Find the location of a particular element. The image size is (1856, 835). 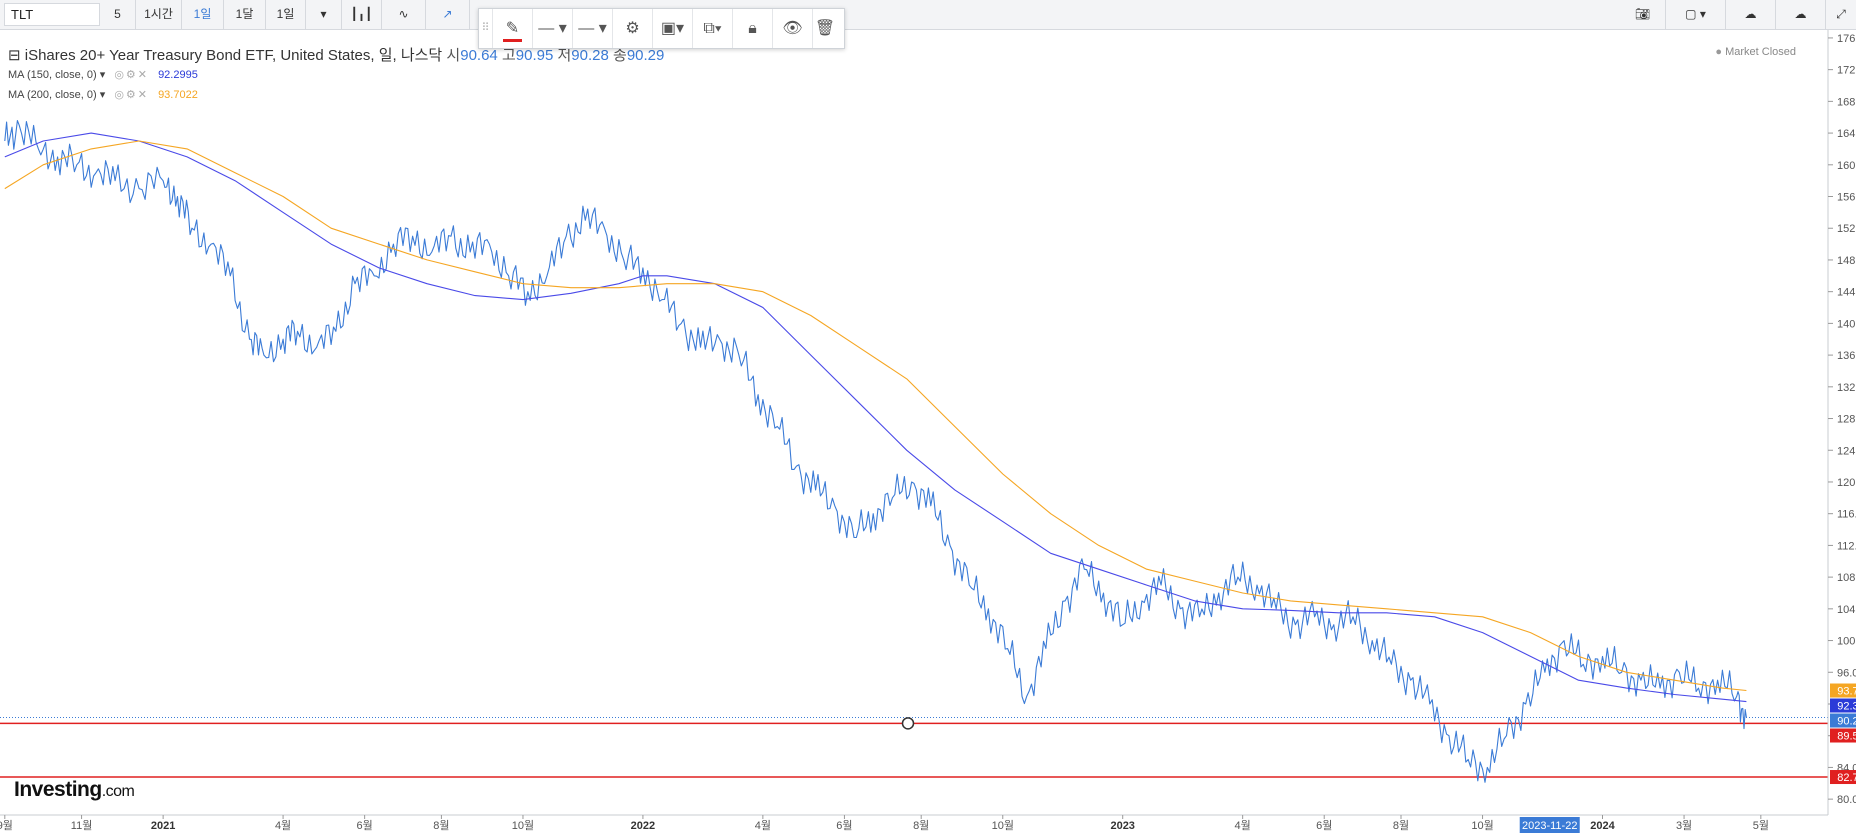

y-tick-label: 144.00 is located at coordinates (1846, 293).